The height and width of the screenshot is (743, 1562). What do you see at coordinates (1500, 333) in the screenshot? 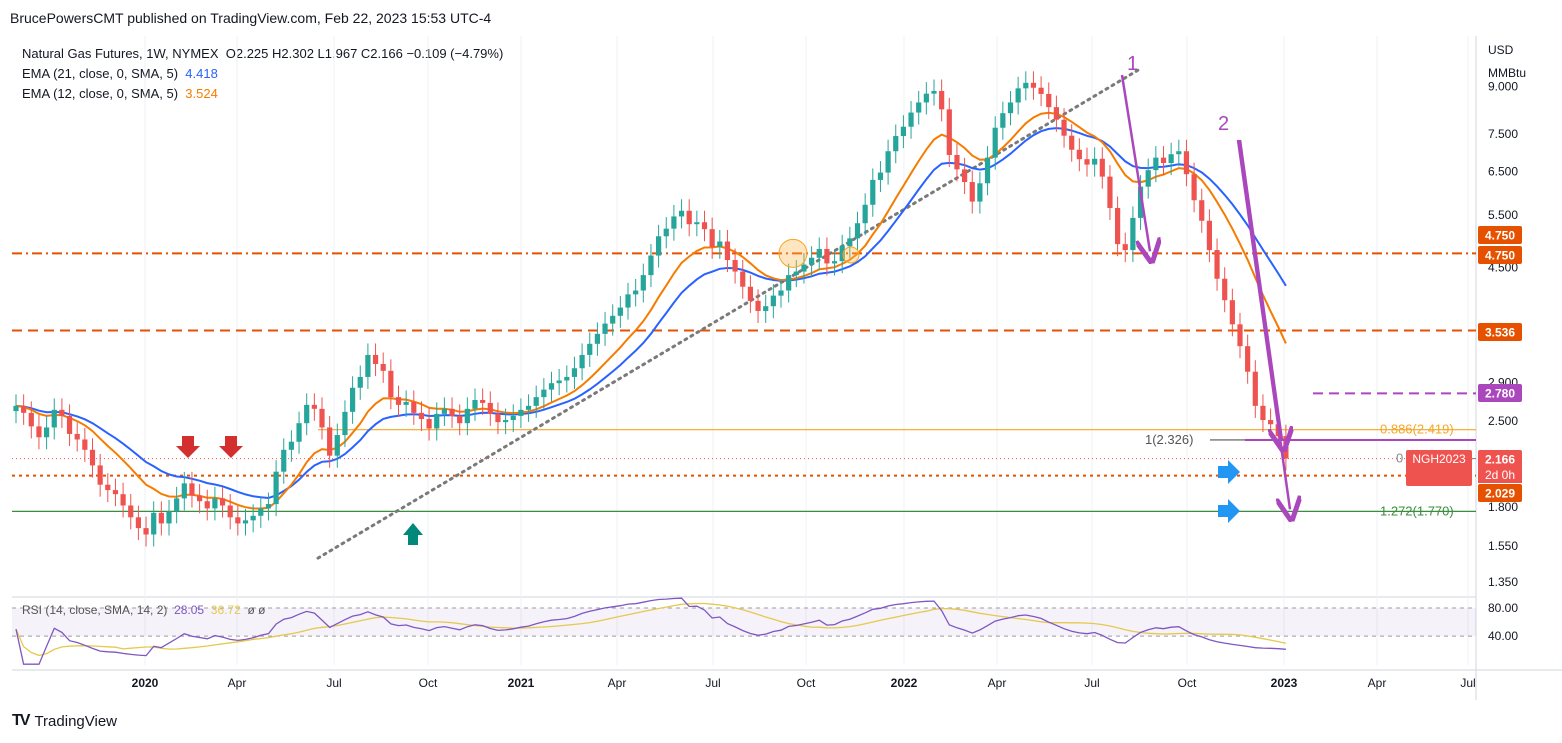
I see `price-tag-label: 3.536` at bounding box center [1500, 333].